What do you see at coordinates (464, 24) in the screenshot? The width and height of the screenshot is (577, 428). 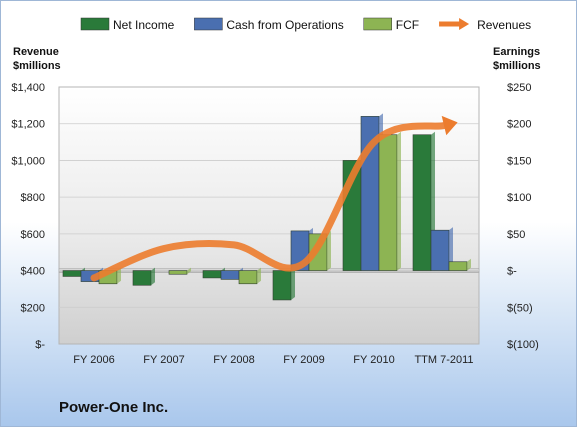 I see `legend-arrow` at bounding box center [464, 24].